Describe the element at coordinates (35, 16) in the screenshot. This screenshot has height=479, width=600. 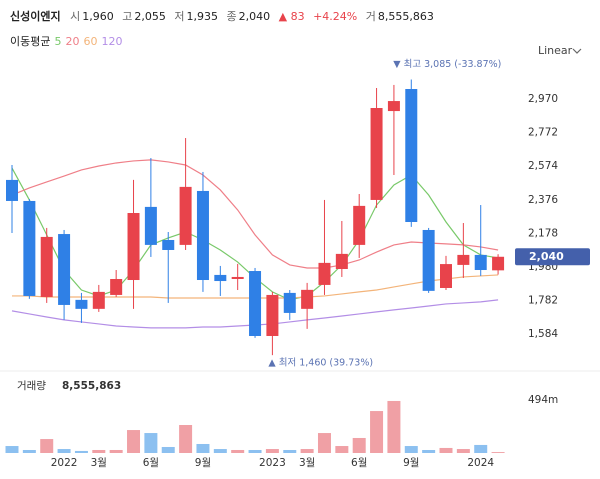
I see `stock-name: 신성이엔지` at that location.